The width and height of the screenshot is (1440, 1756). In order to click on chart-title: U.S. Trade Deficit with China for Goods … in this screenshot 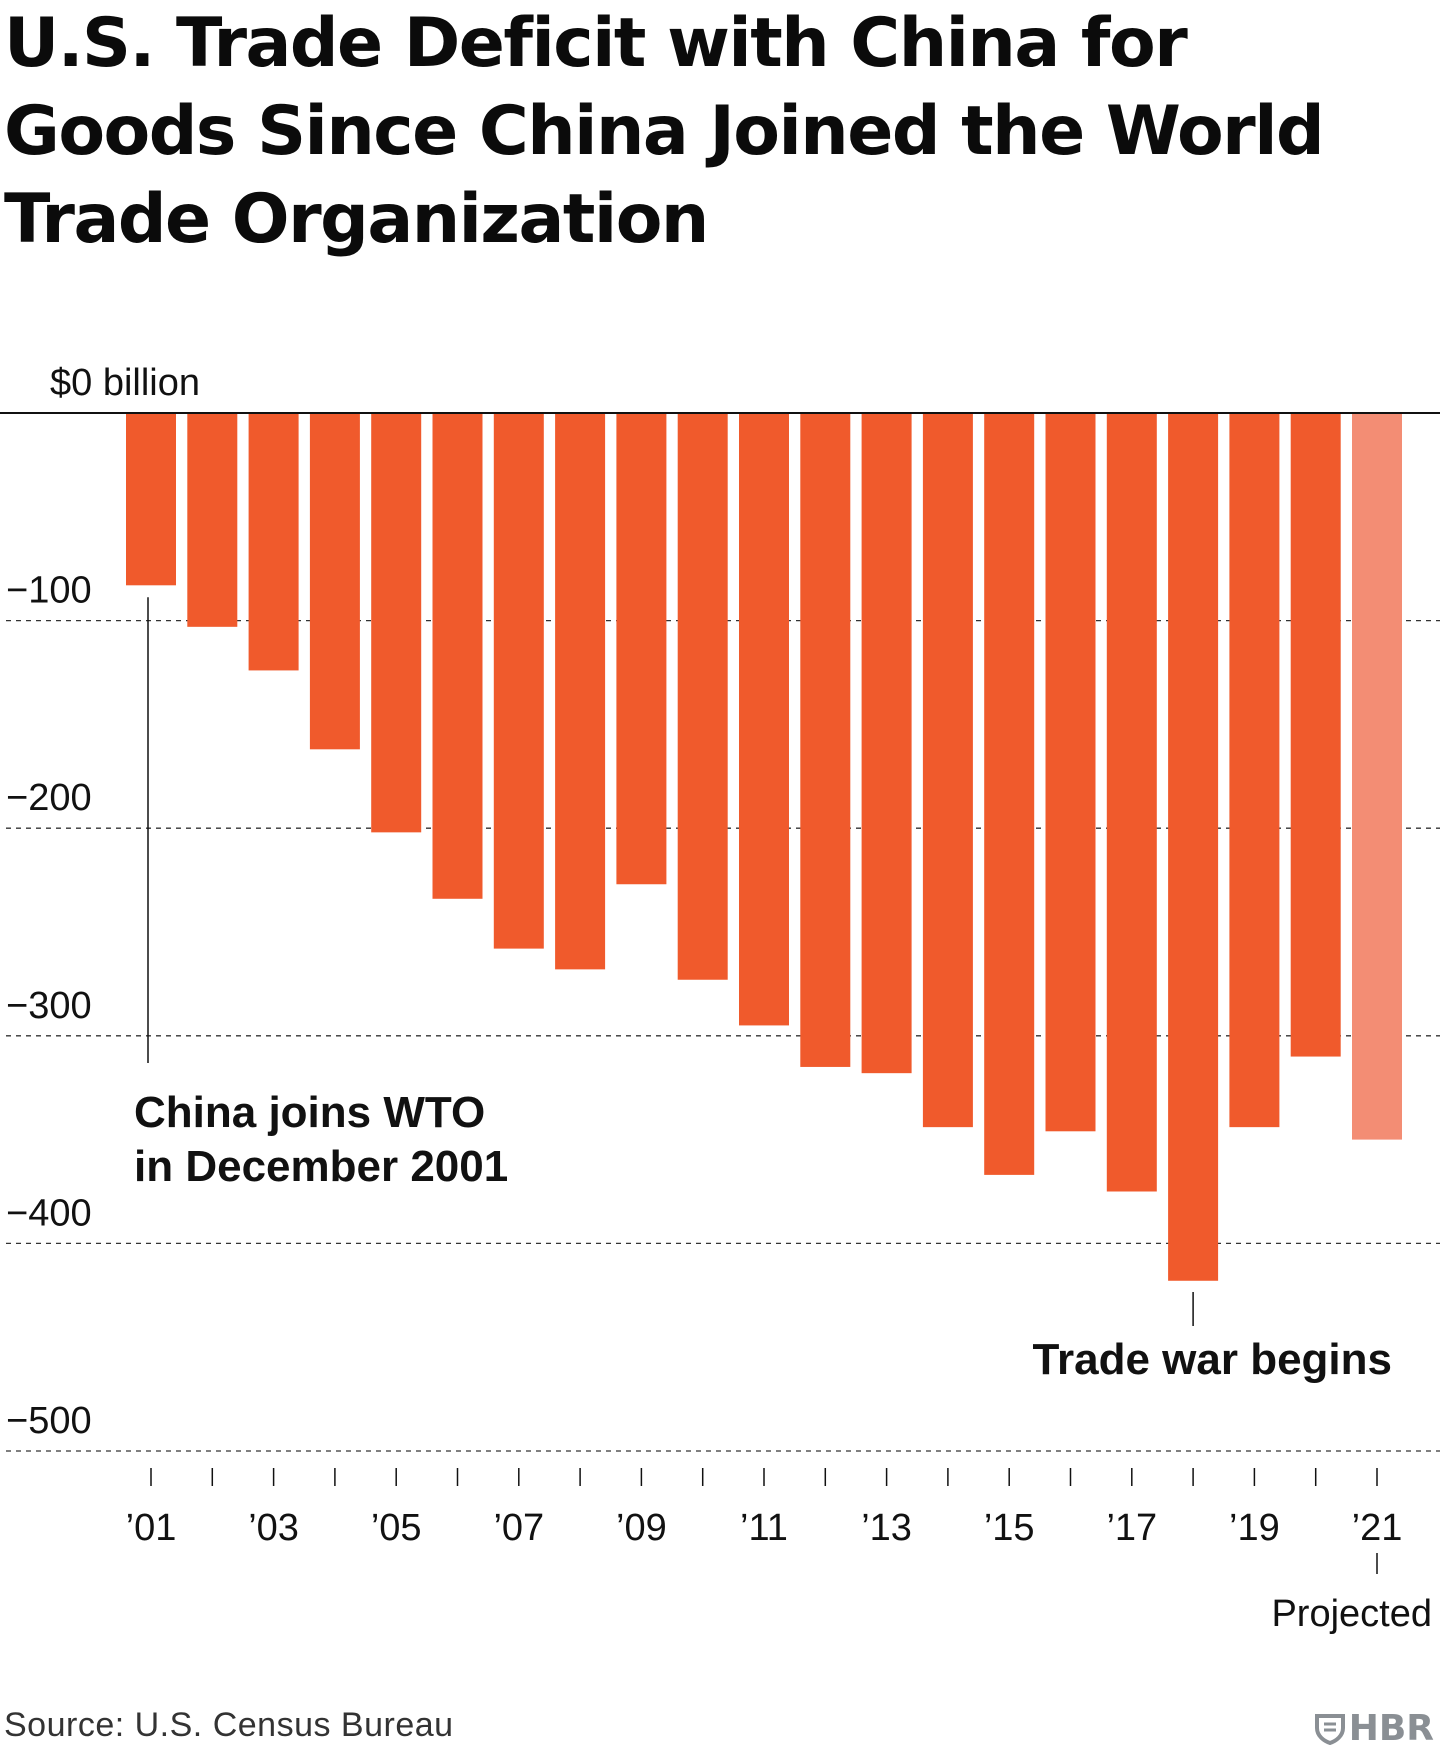, I will do `click(664, 131)`.